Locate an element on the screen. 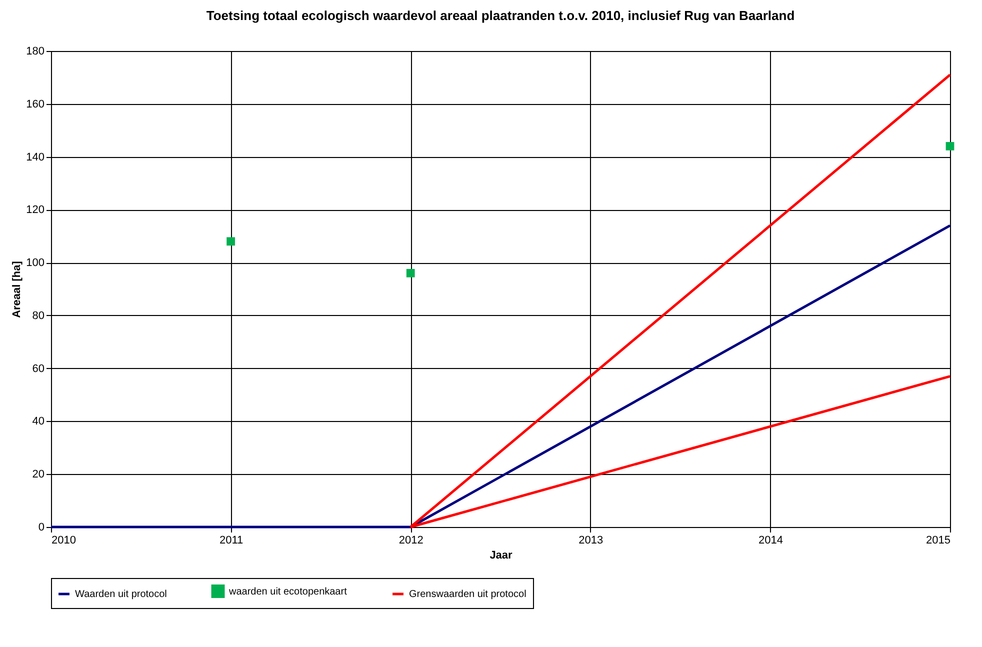  x-tick-label: 2015 is located at coordinates (938, 540).